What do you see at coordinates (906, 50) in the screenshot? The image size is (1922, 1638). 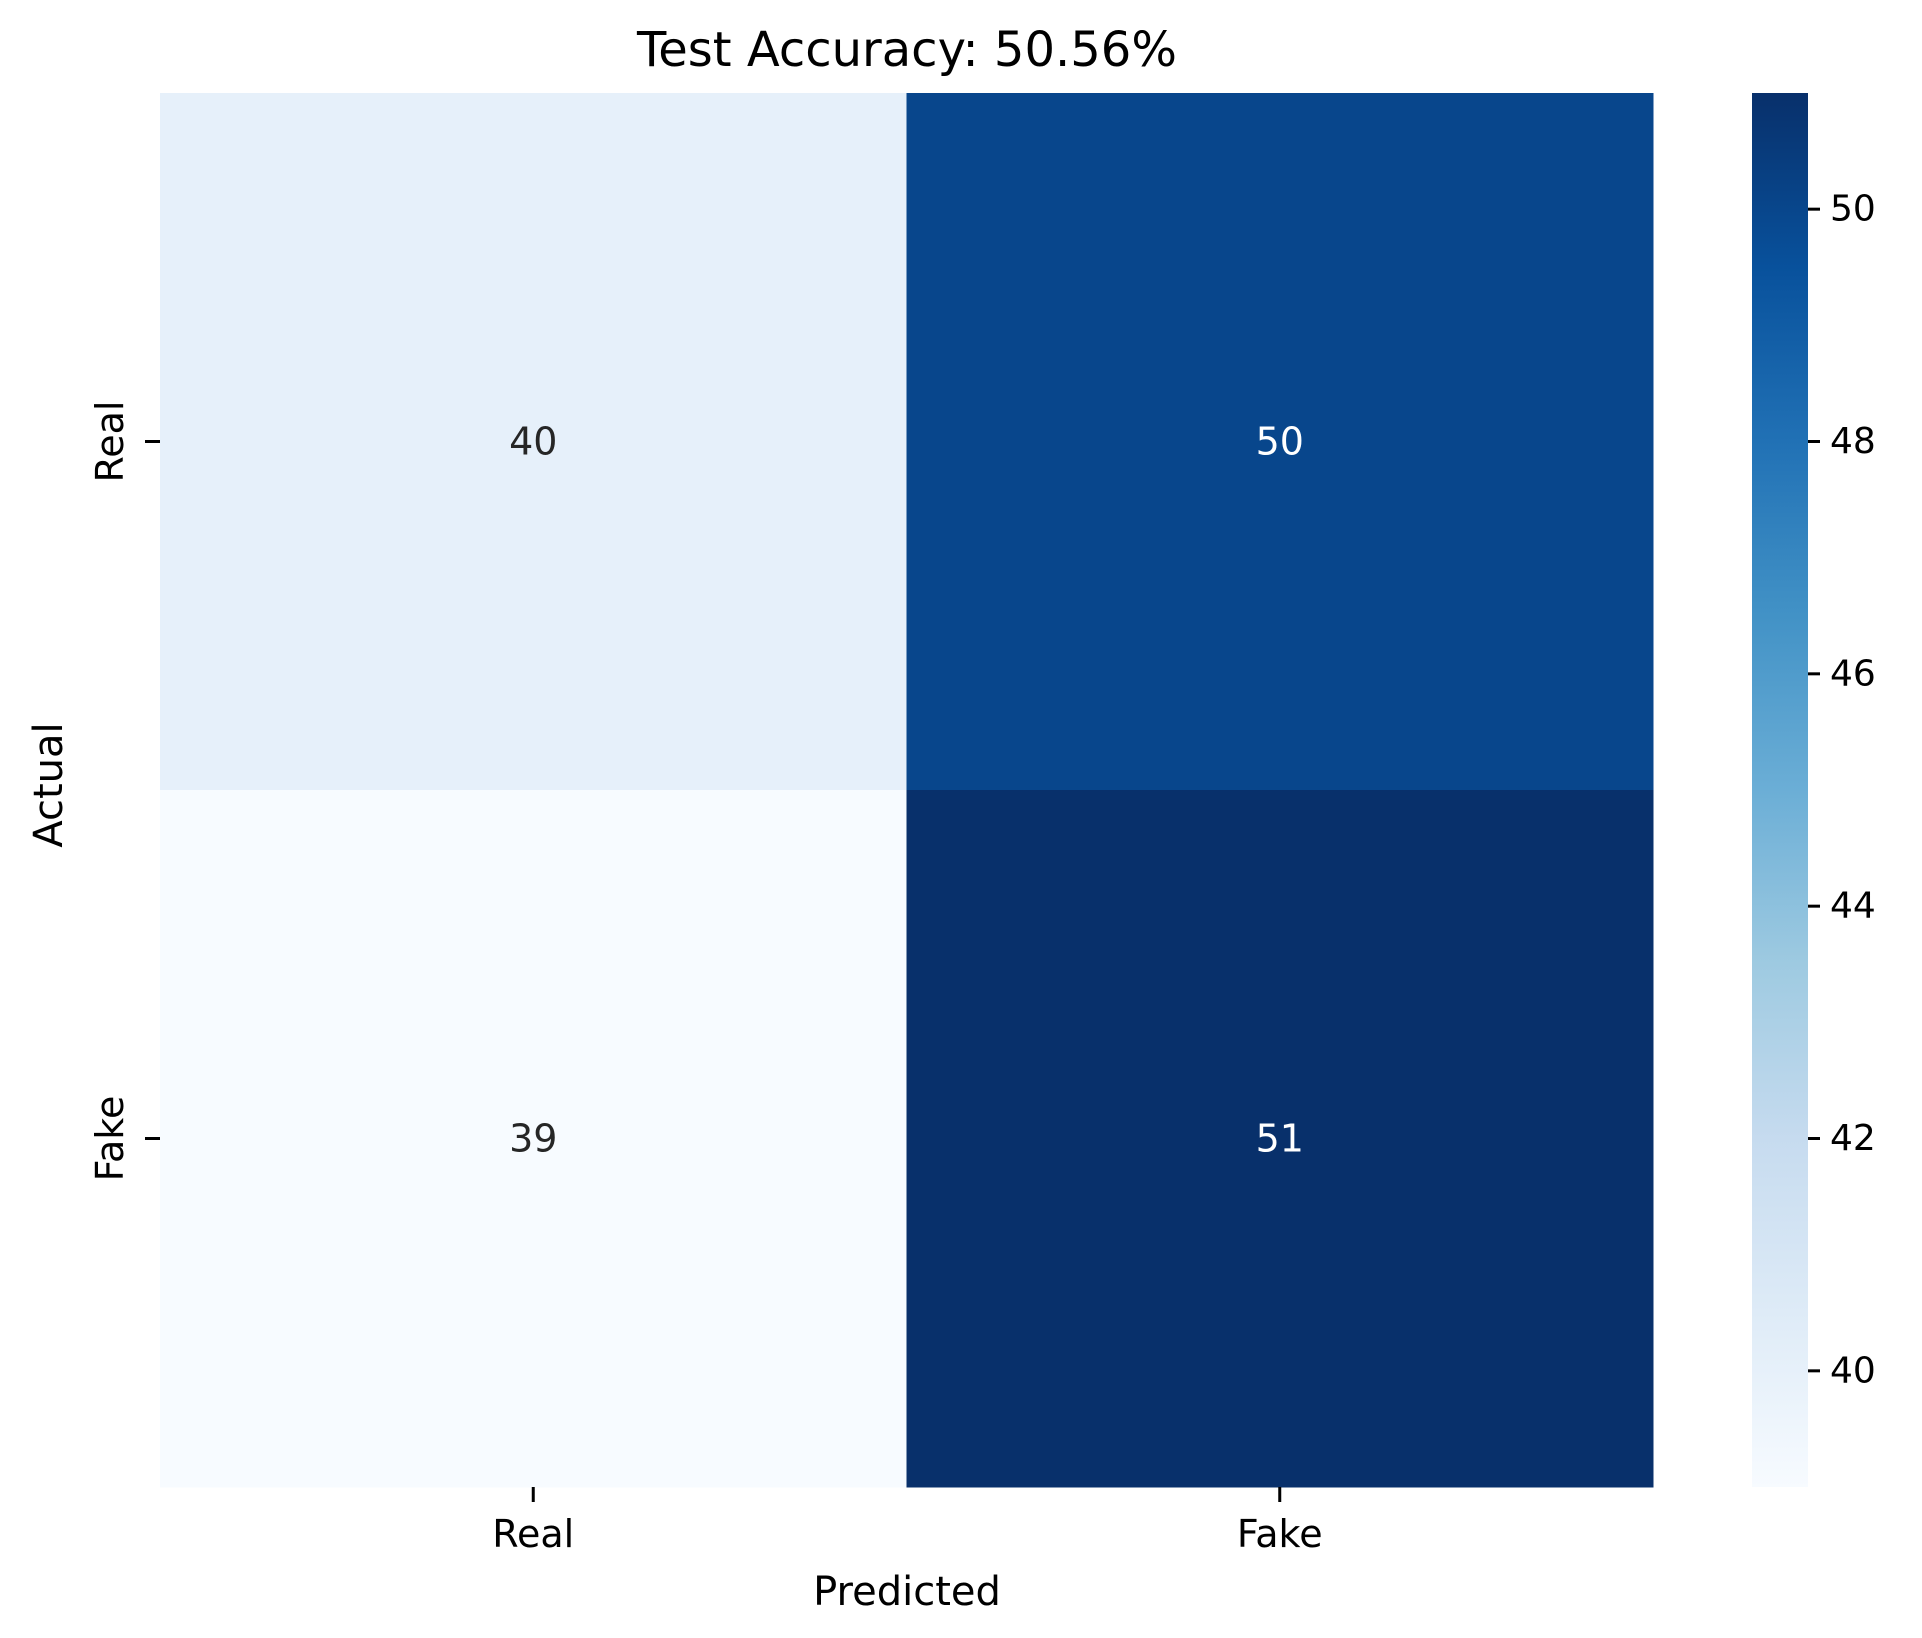 I see `chart-title: Test Accuracy: 50.56%` at bounding box center [906, 50].